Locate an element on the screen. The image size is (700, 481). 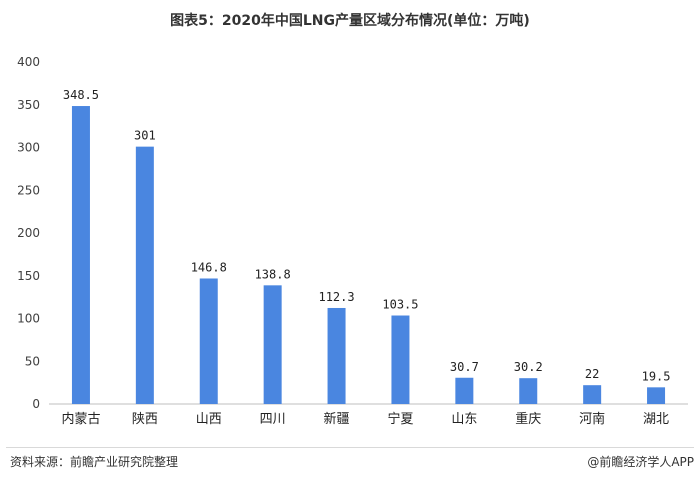
category-label: 宁夏 is located at coordinates (400, 419).